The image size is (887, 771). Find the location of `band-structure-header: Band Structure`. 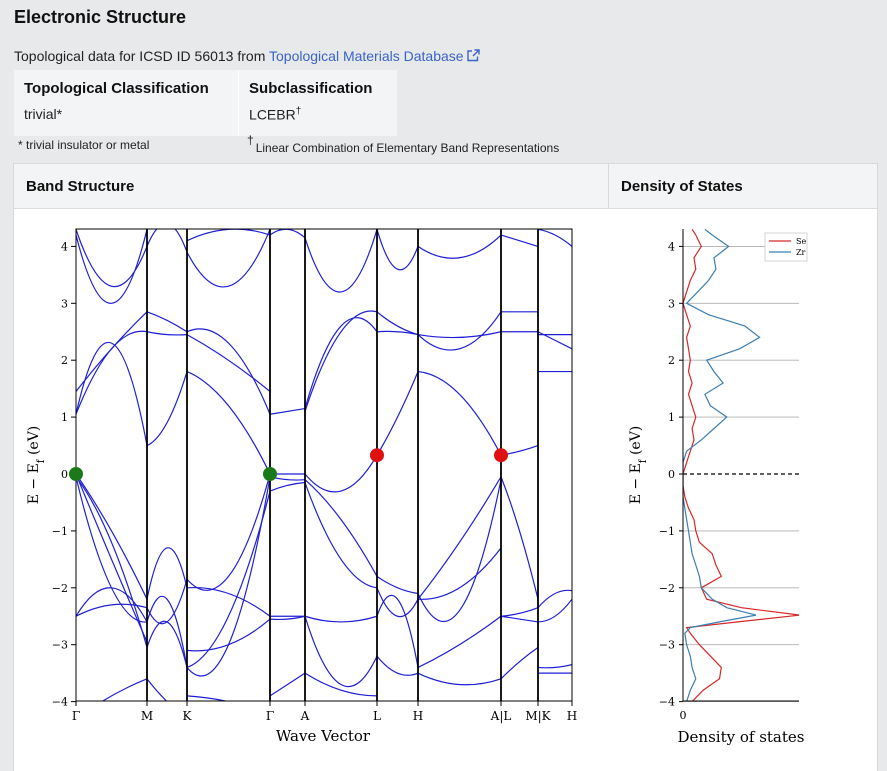

band-structure-header: Band Structure is located at coordinates (80, 186).